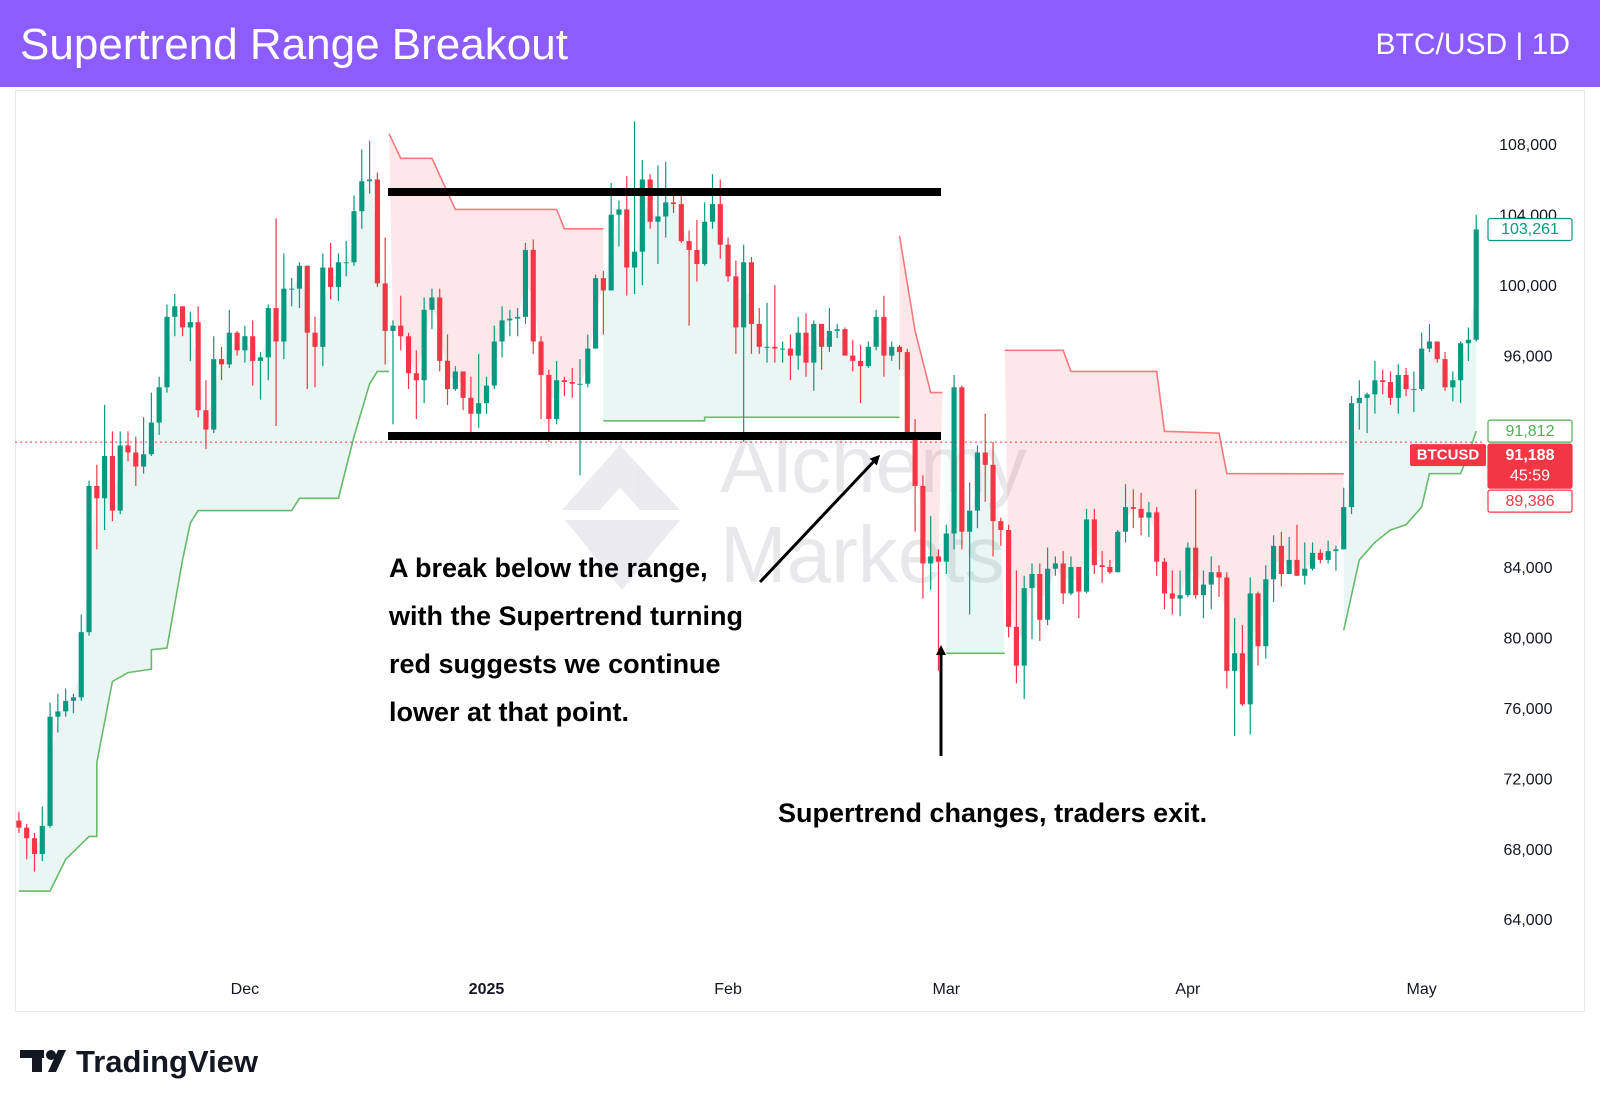  What do you see at coordinates (1422, 989) in the screenshot?
I see `x-tick-label: May` at bounding box center [1422, 989].